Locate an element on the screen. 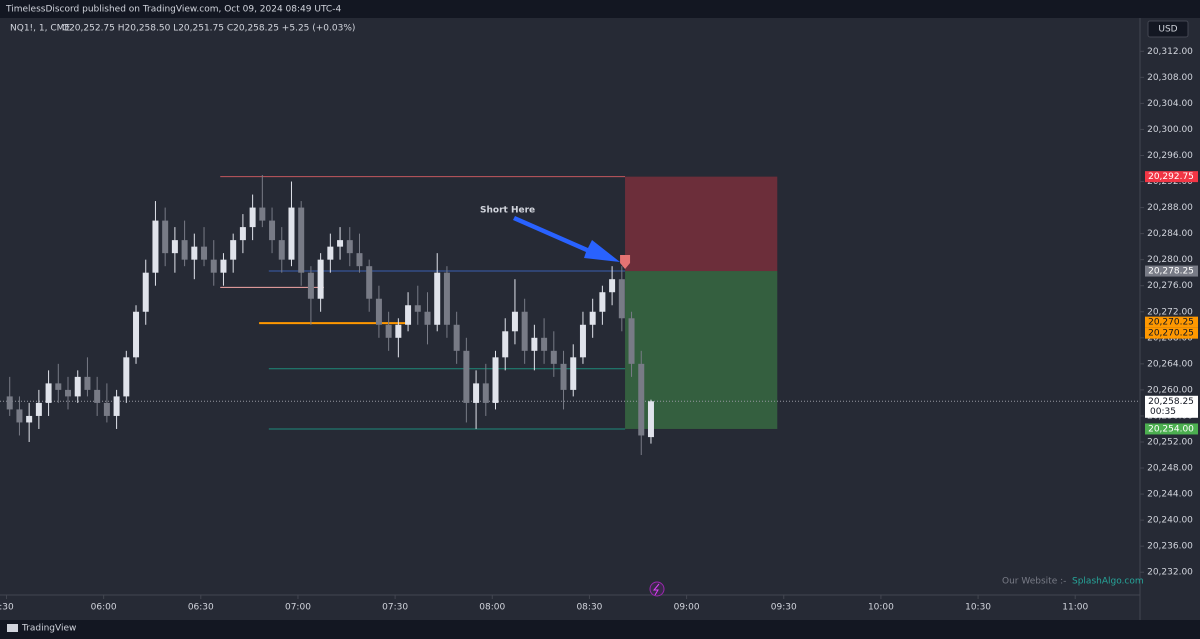  y-tick-label: 20,260.00 is located at coordinates (1170, 390).